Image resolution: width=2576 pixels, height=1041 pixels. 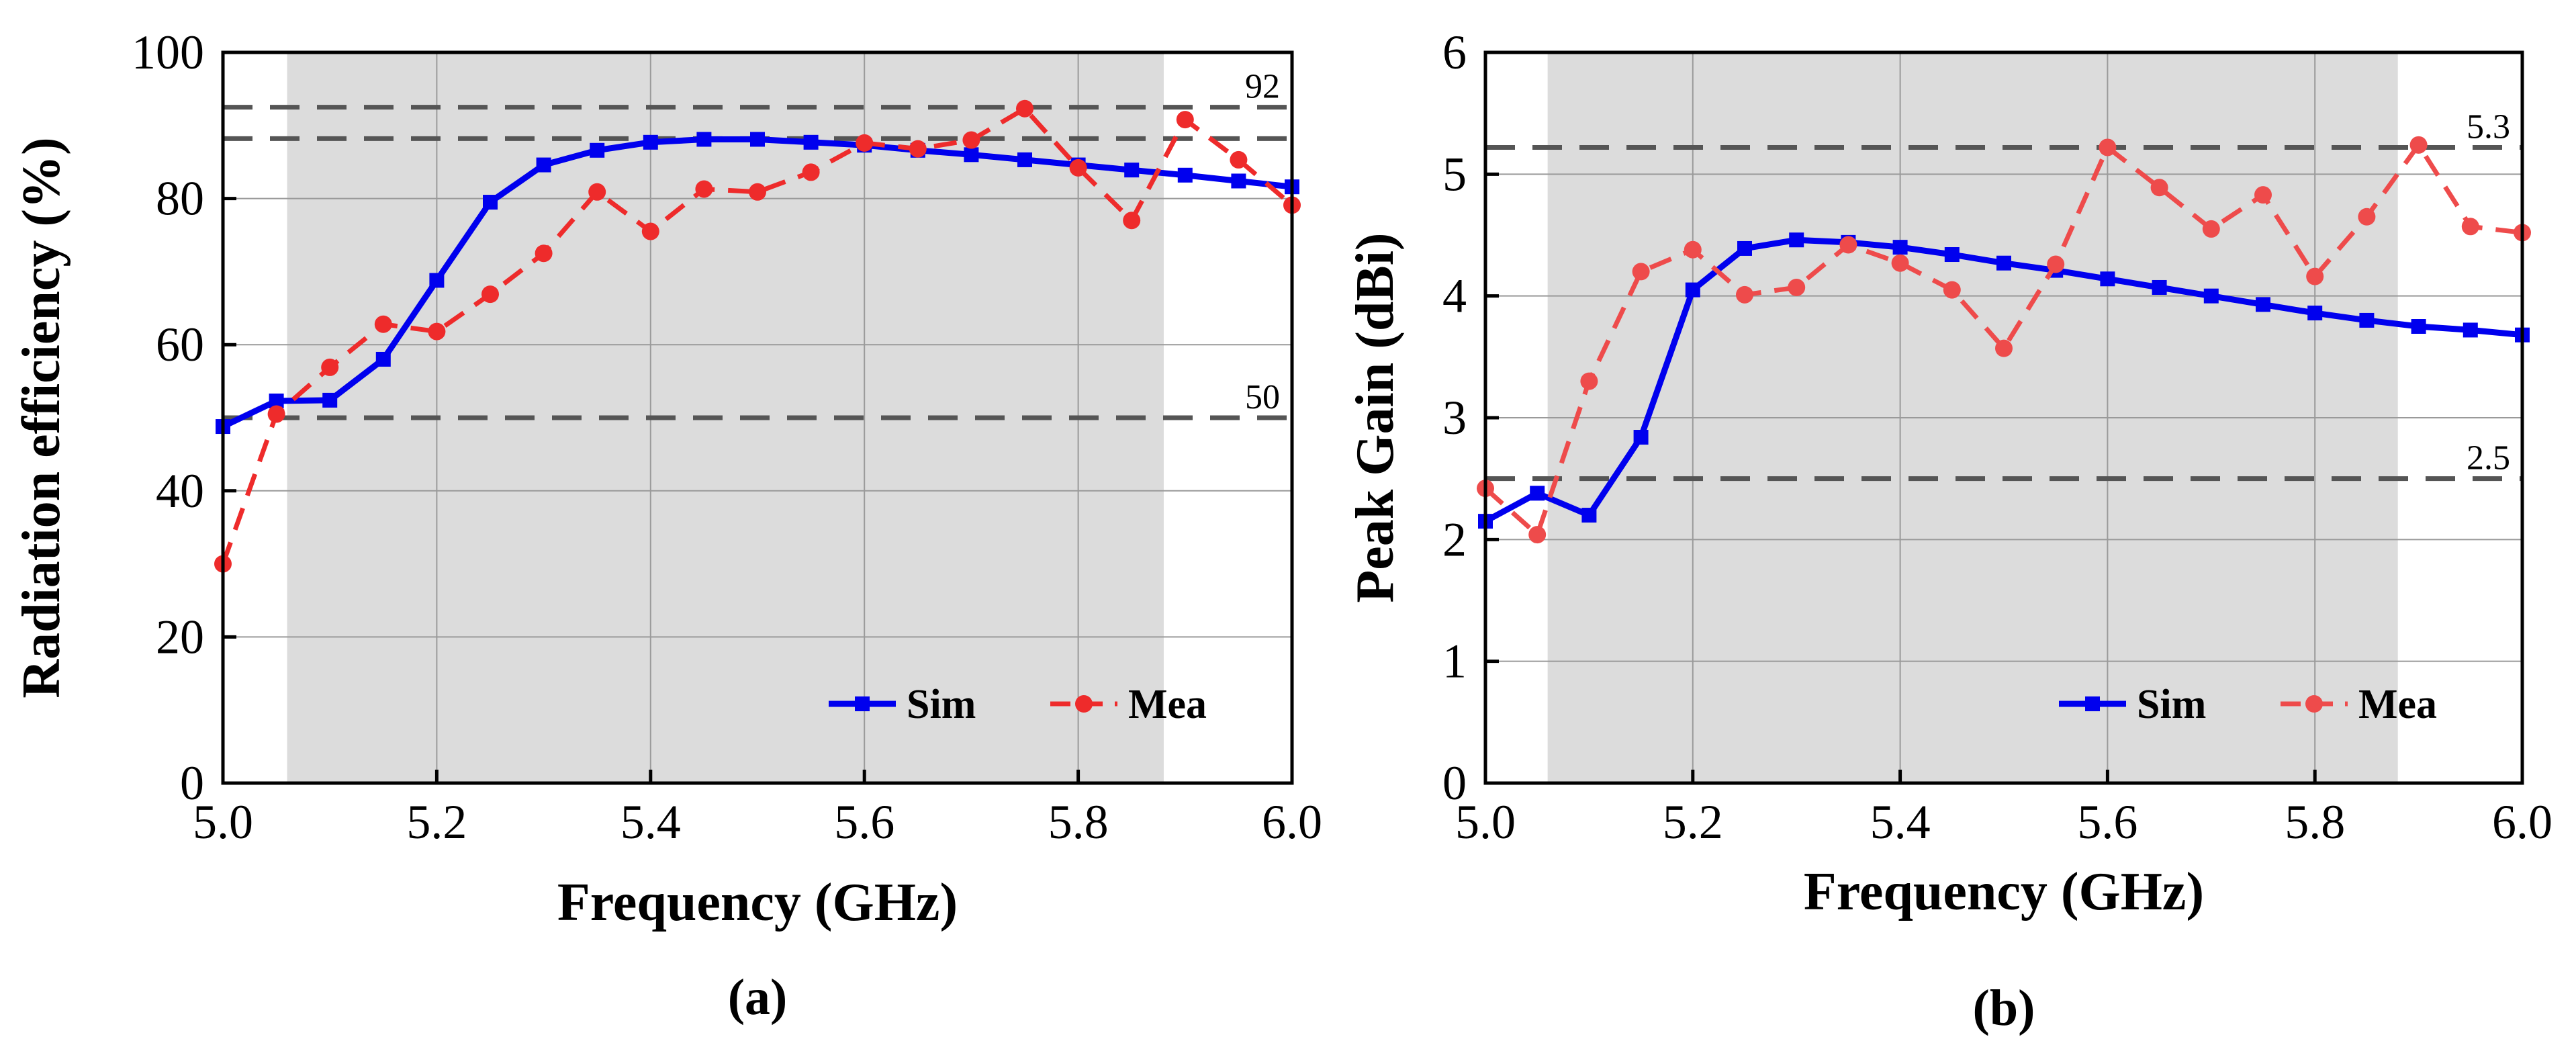 What do you see at coordinates (2522, 822) in the screenshot?
I see `chart-1-x-tick-label: 6.0` at bounding box center [2522, 822].